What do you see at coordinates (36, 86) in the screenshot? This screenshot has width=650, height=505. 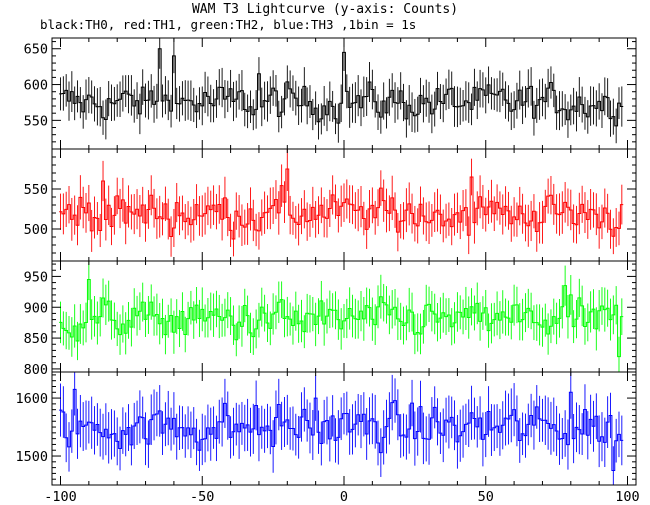 I see `y-tick-label: 600` at bounding box center [36, 86].